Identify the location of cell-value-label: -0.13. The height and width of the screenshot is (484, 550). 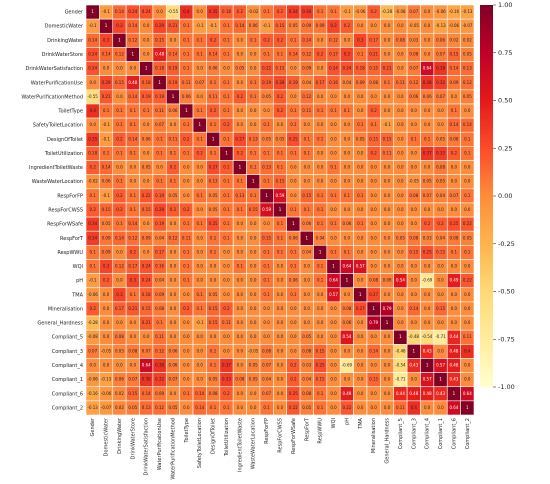
(440, 25).